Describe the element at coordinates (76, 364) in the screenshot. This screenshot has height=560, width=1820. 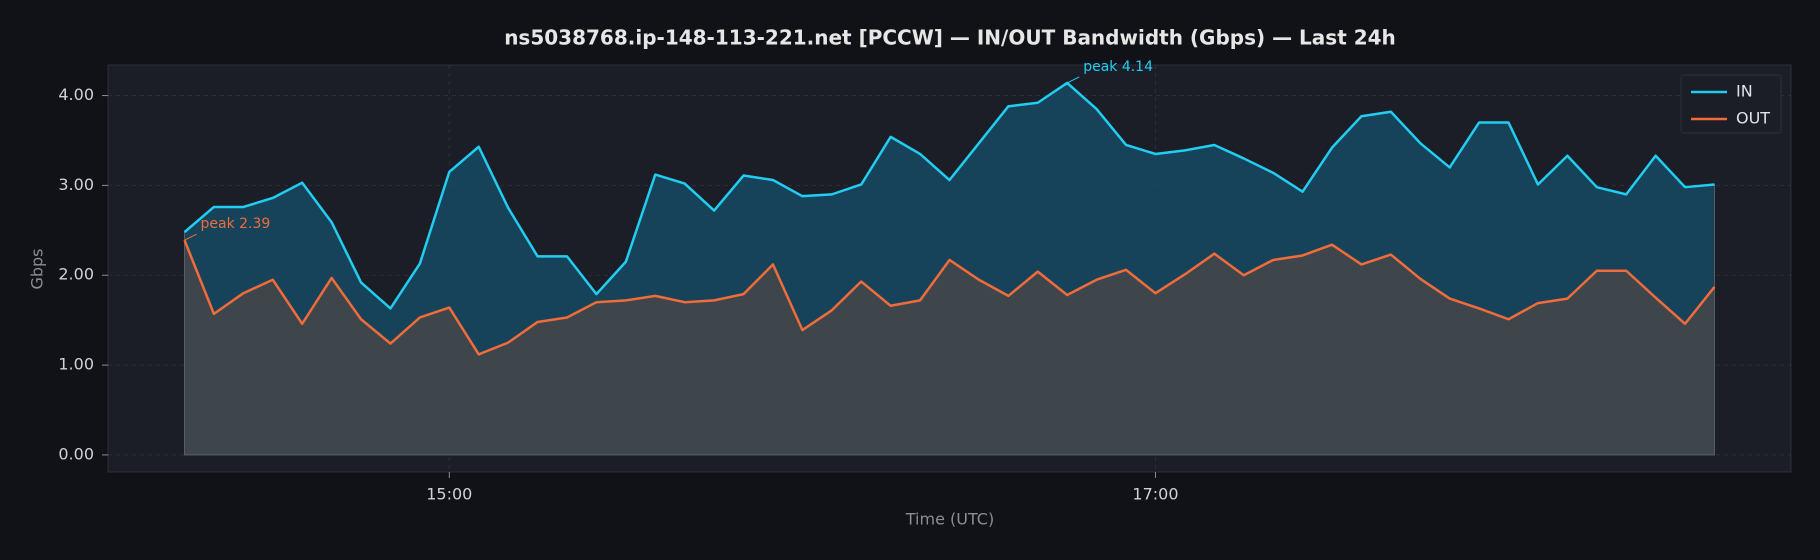
I see `y-tick-label: 1.00` at that location.